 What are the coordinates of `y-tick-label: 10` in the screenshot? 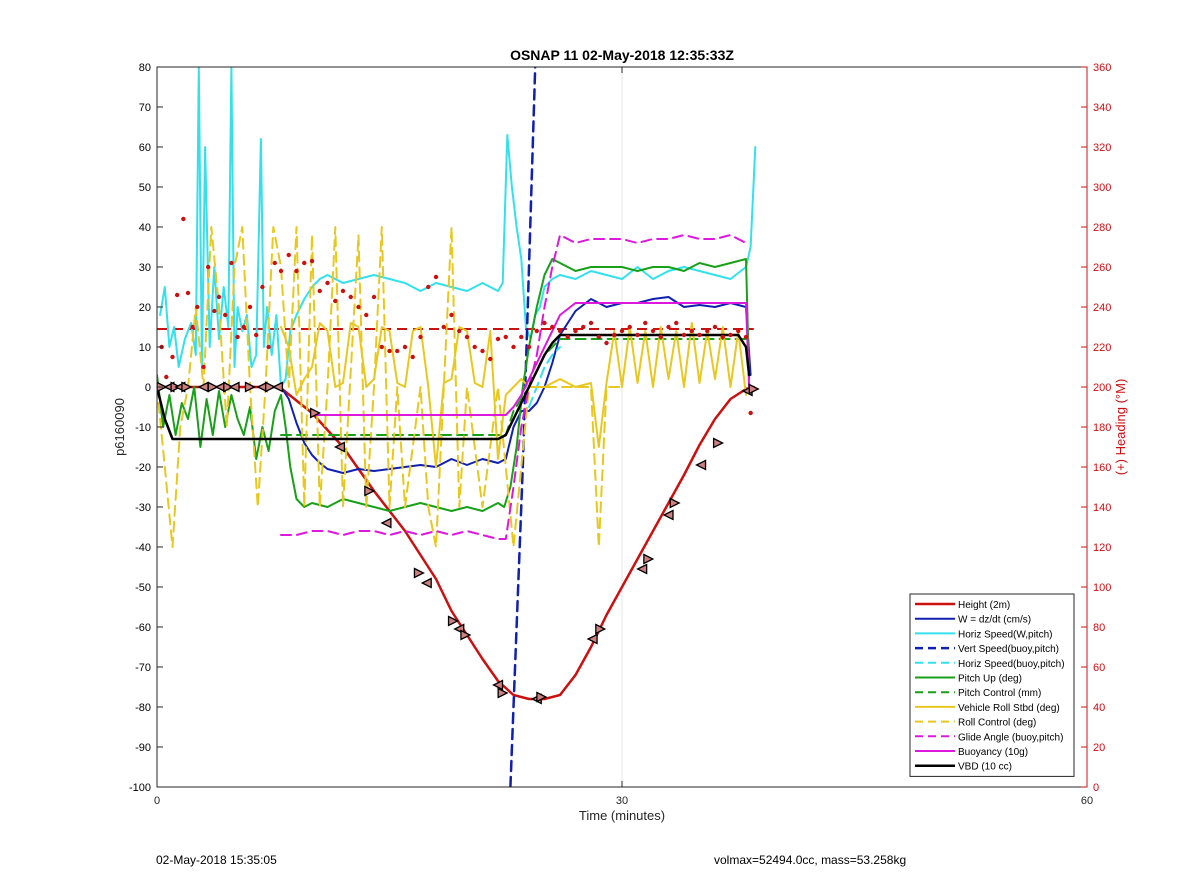 It's located at (145, 348).